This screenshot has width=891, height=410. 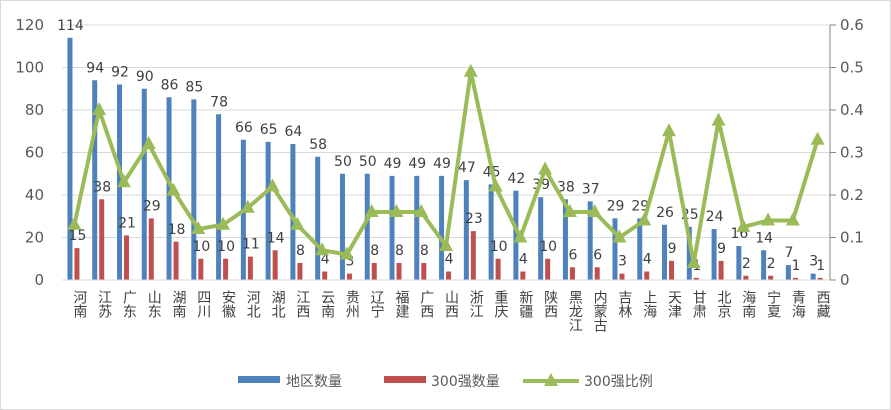 I want to click on legend-label-top300: 300强数量, so click(x=465, y=382).